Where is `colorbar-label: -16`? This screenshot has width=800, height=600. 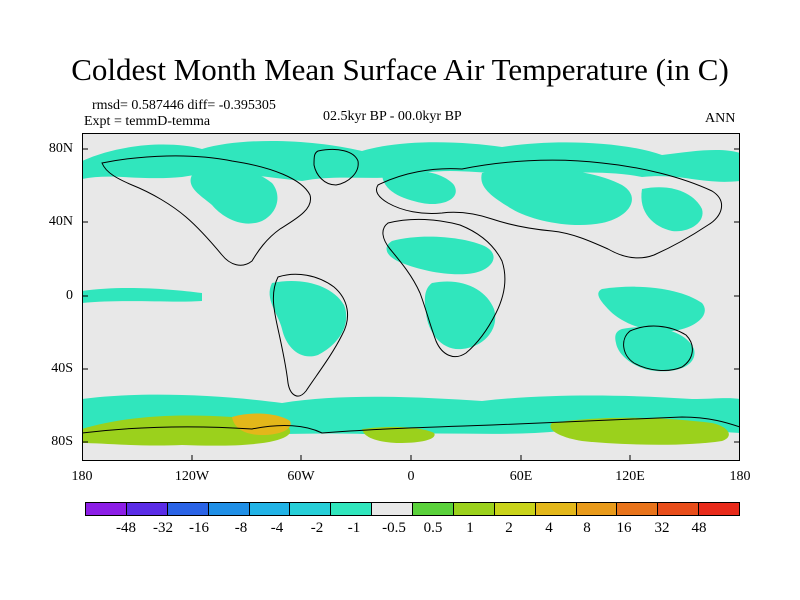
colorbar-label: -16 is located at coordinates (199, 528).